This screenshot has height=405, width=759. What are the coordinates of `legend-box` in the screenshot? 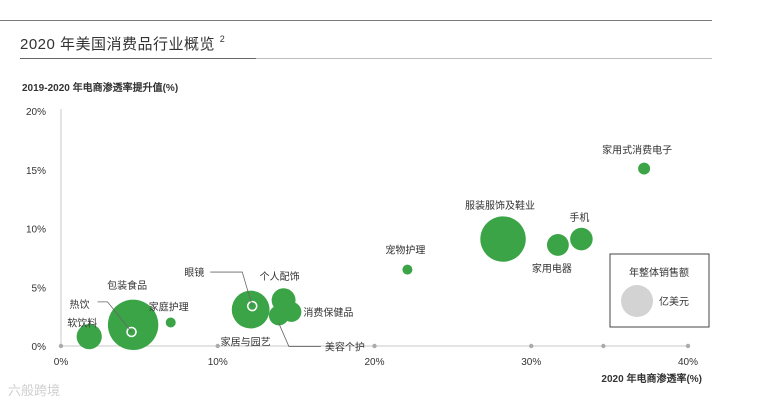 It's located at (659, 290).